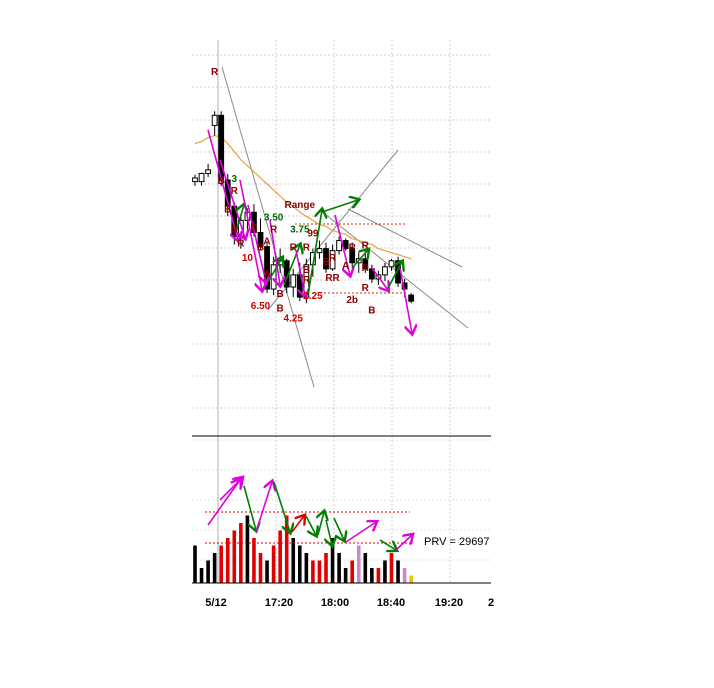 This screenshot has width=714, height=688. What do you see at coordinates (300, 229) in the screenshot?
I see `bar-label: 3.75` at bounding box center [300, 229].